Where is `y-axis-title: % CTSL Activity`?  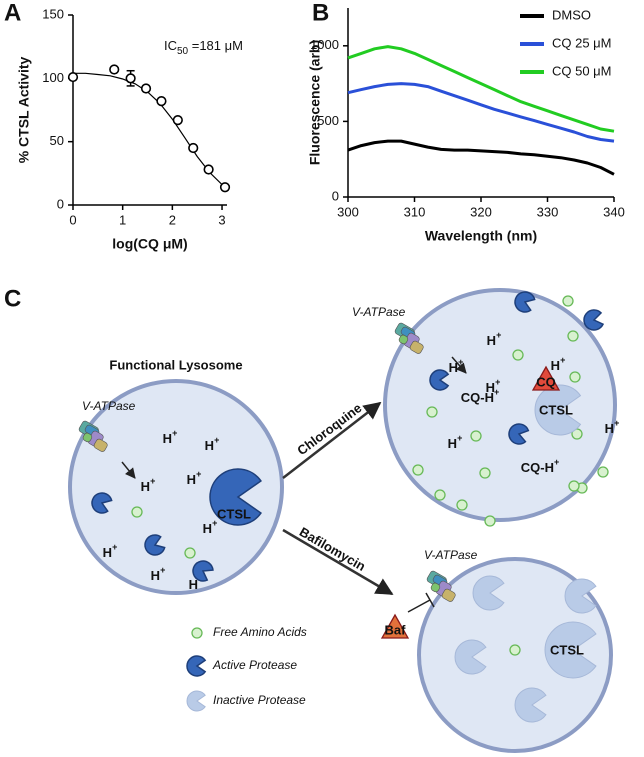
y-axis-title: % CTSL Activity is located at coordinates (24, 110).